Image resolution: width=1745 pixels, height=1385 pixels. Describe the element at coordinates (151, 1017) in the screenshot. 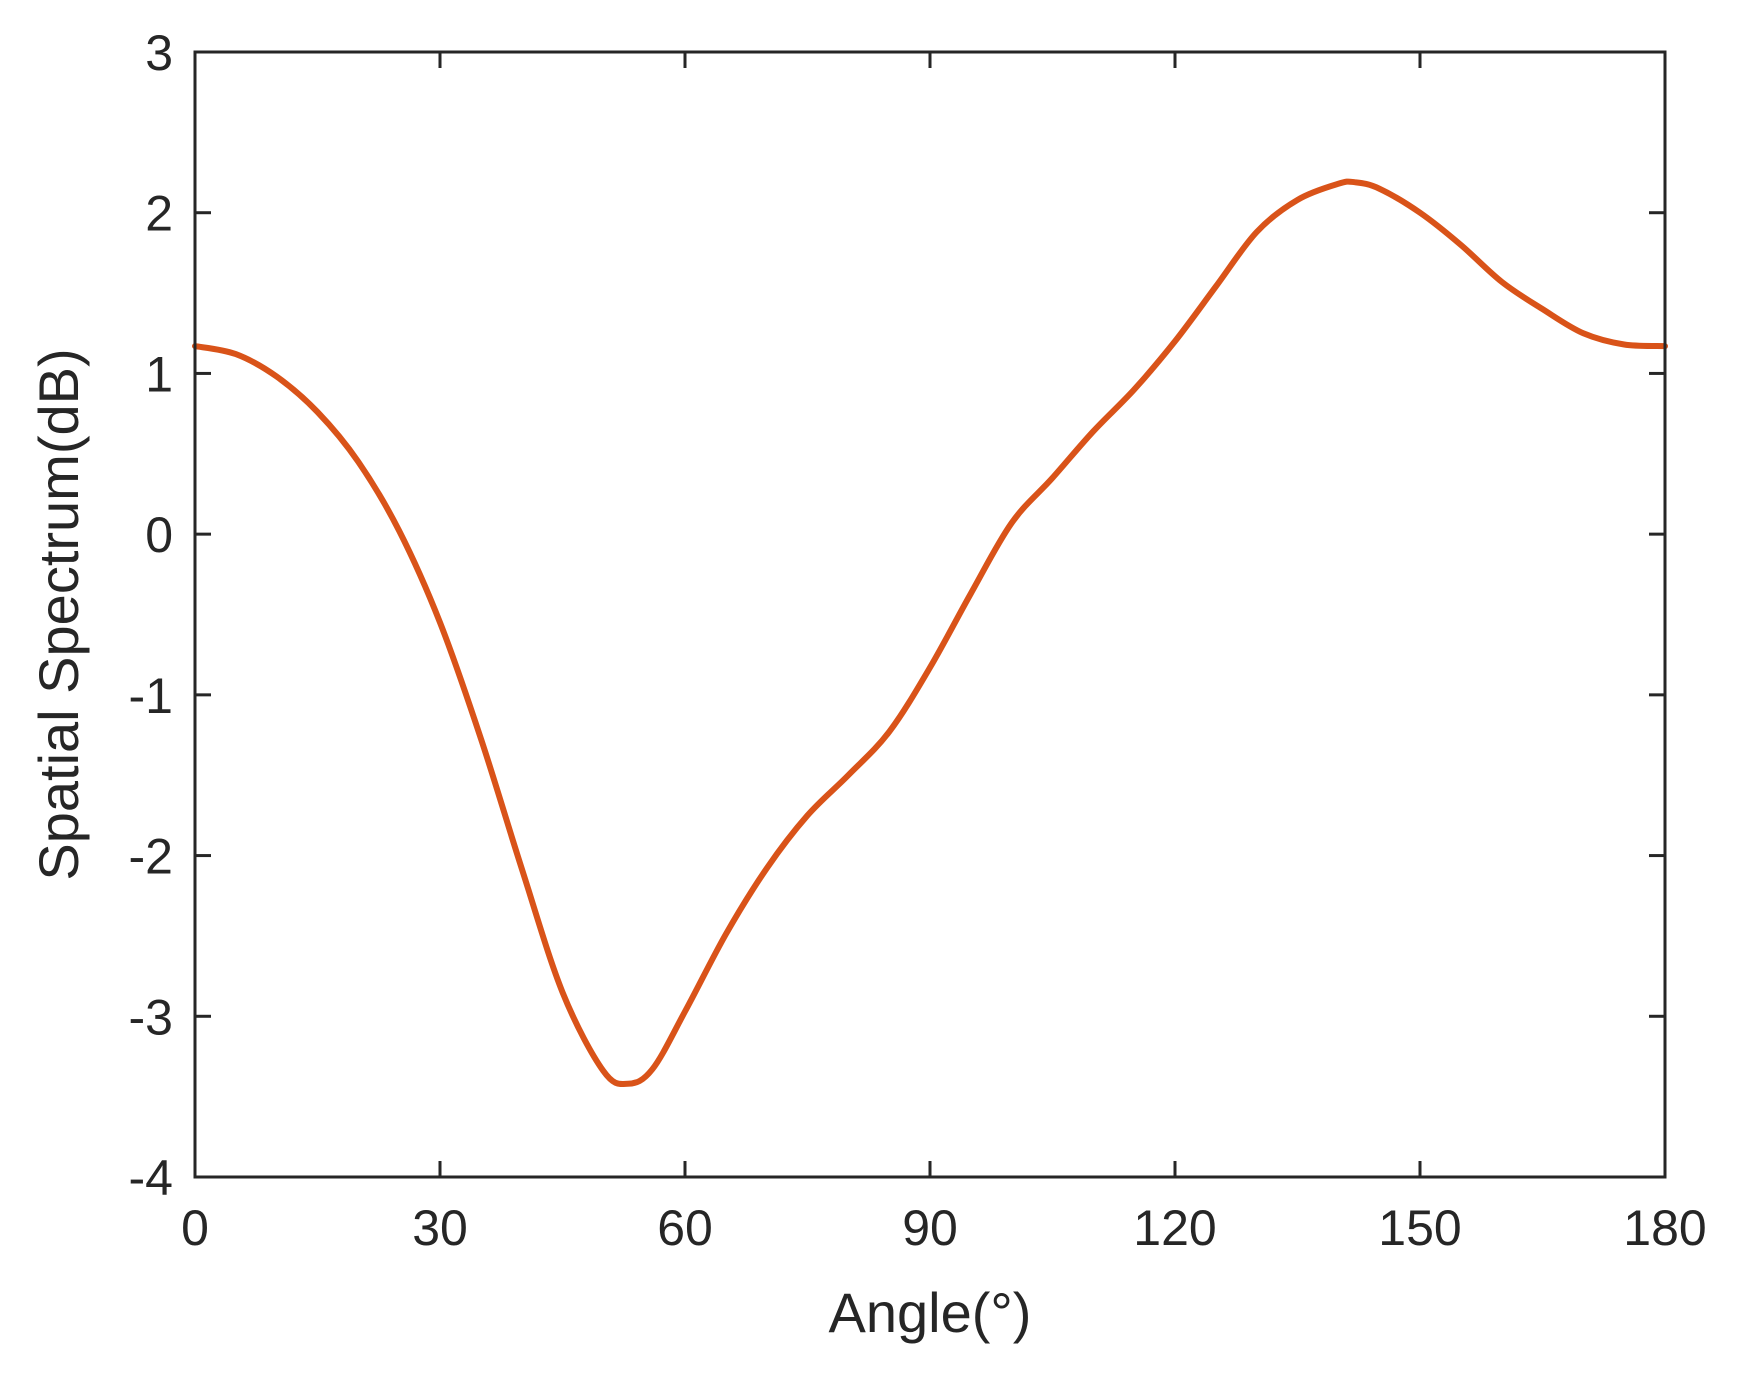

I see `y-tick-label: -3` at that location.